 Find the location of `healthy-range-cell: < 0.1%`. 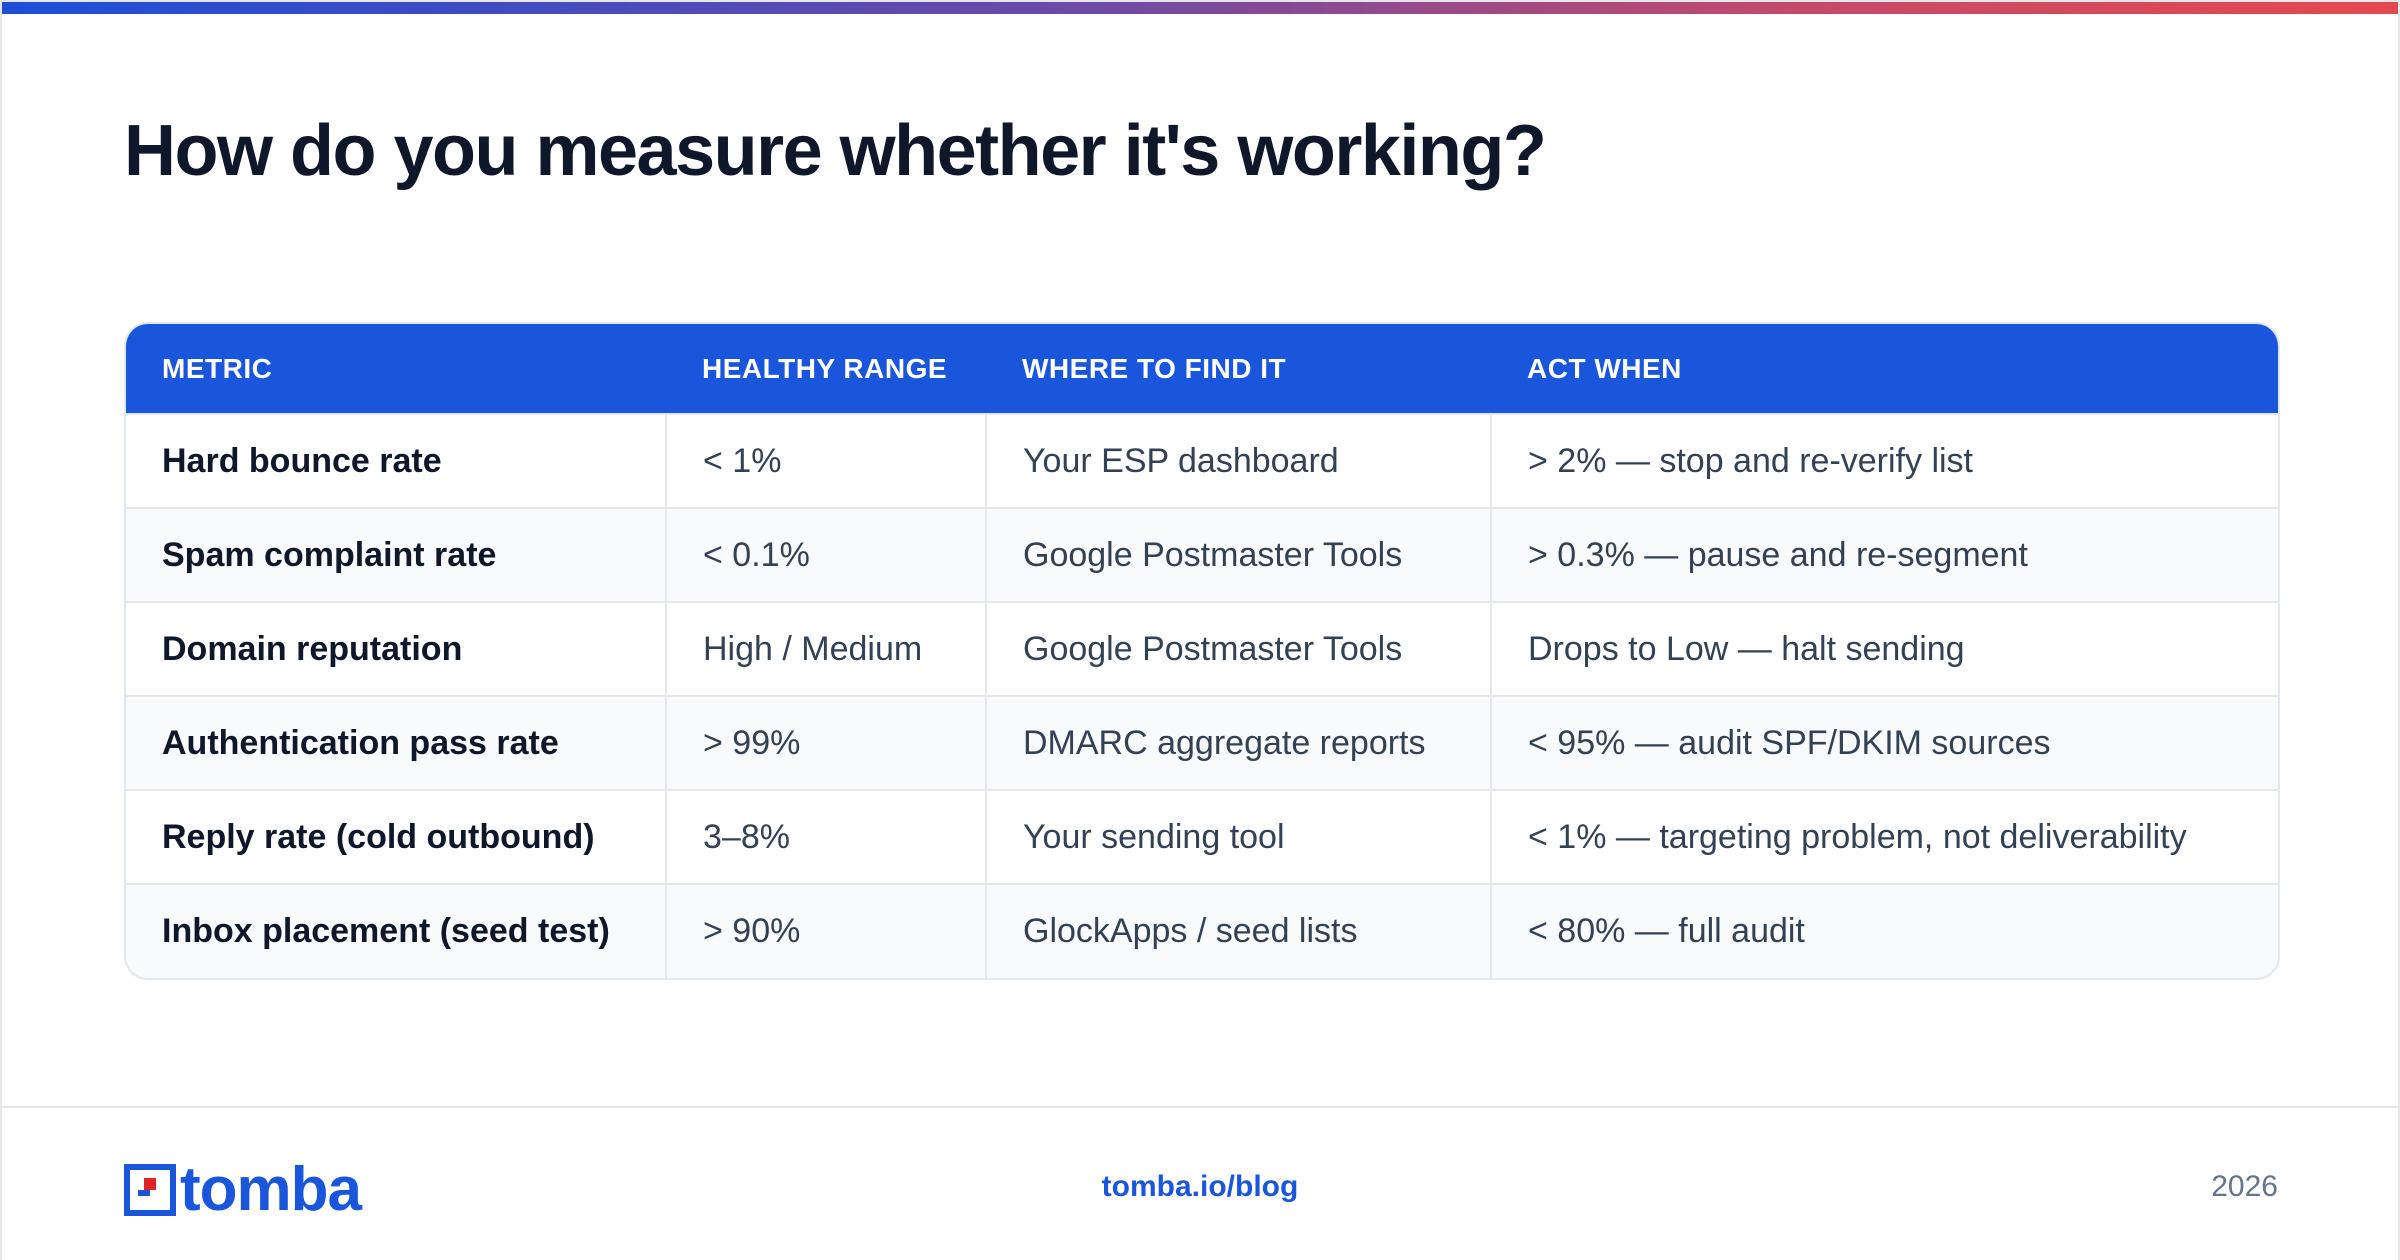

healthy-range-cell: < 0.1% is located at coordinates (825, 554).